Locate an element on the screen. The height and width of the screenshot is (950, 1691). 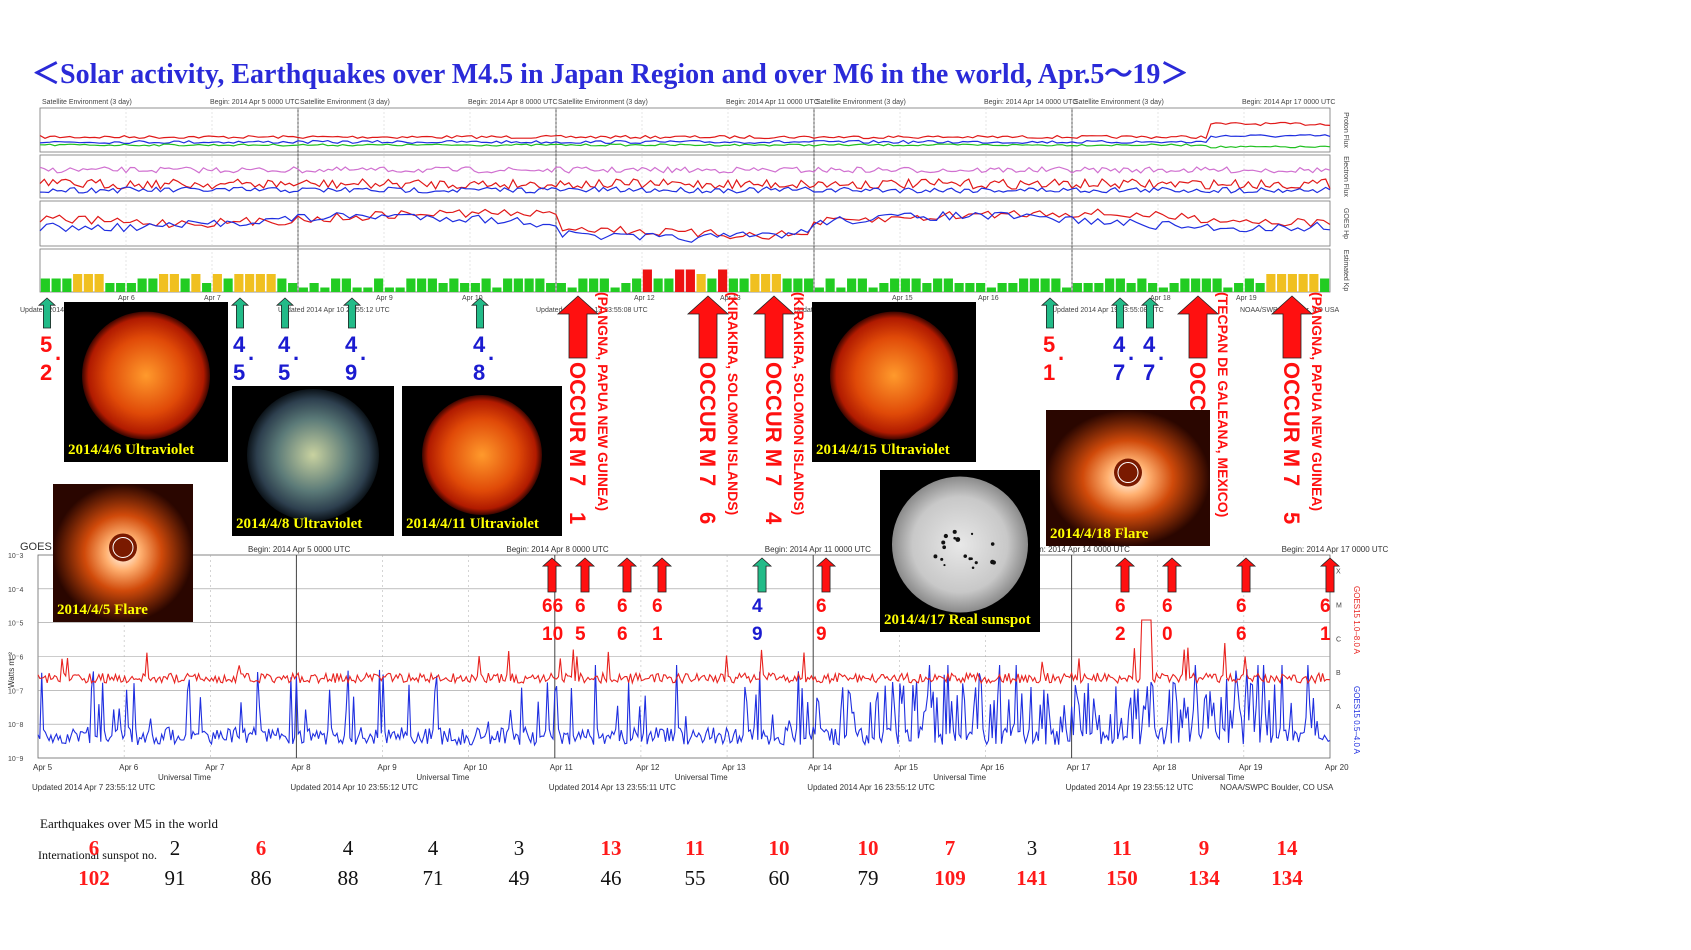
m7-mag-dec: 6 is located at coordinates (707, 518).